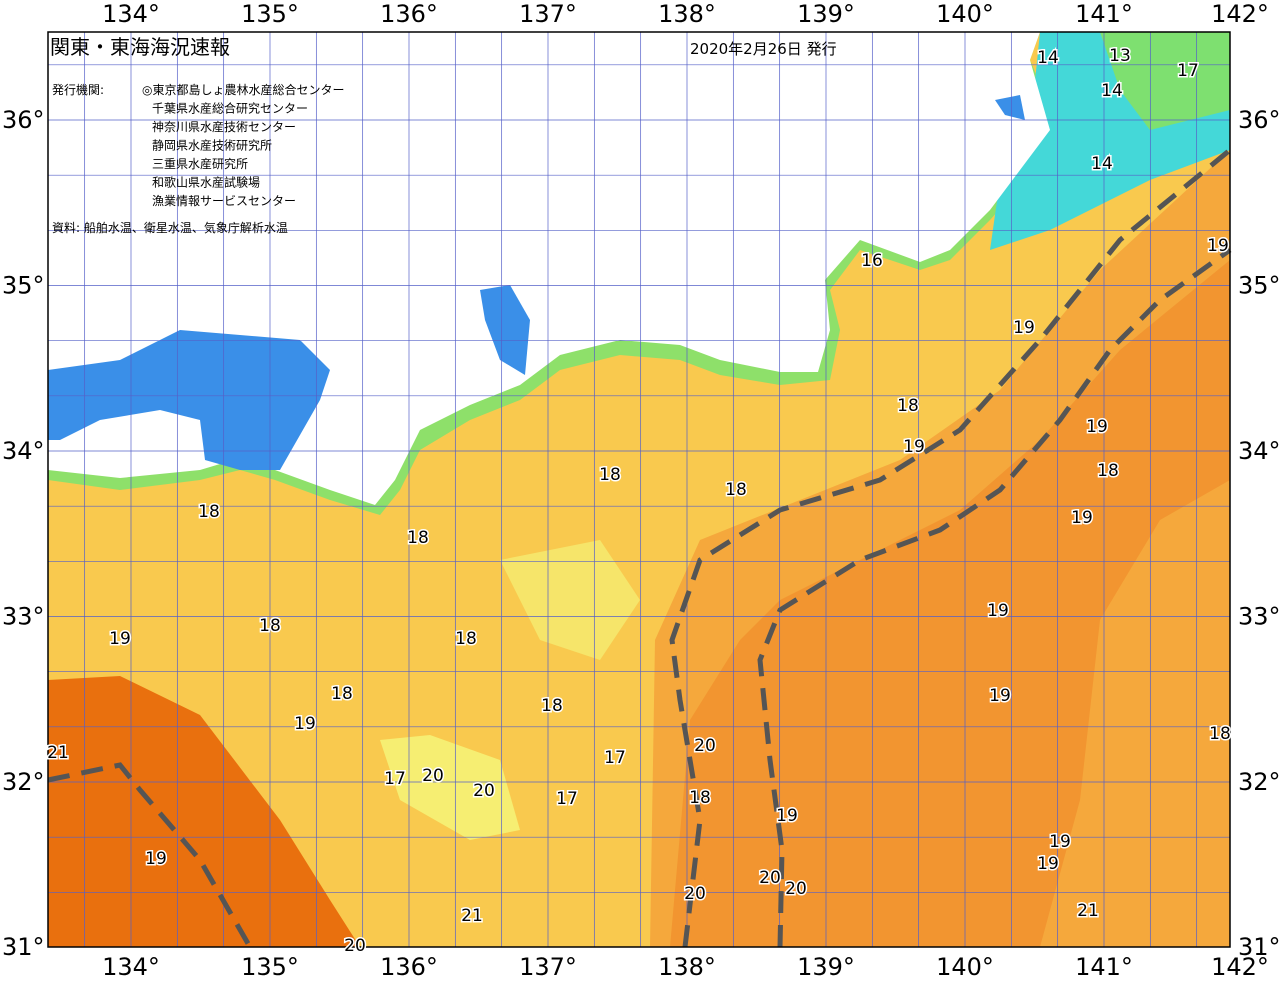  I want to click on kuroshio-warm-zone, so click(204, 811).